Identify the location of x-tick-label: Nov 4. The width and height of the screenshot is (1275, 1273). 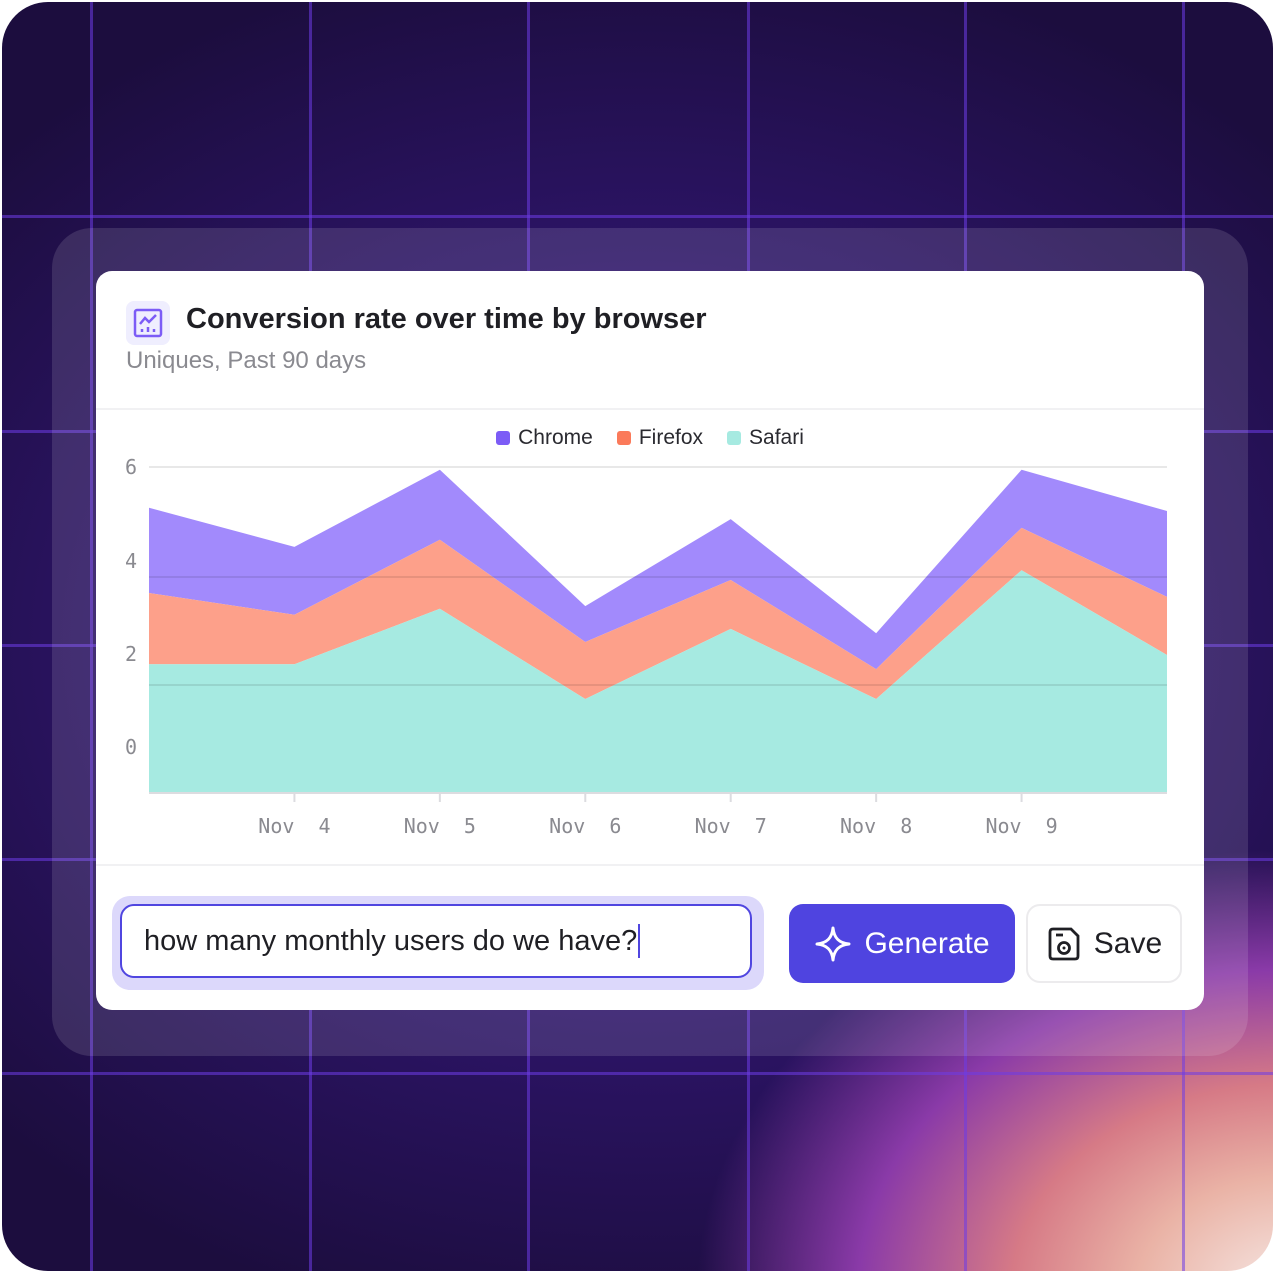
(294, 826).